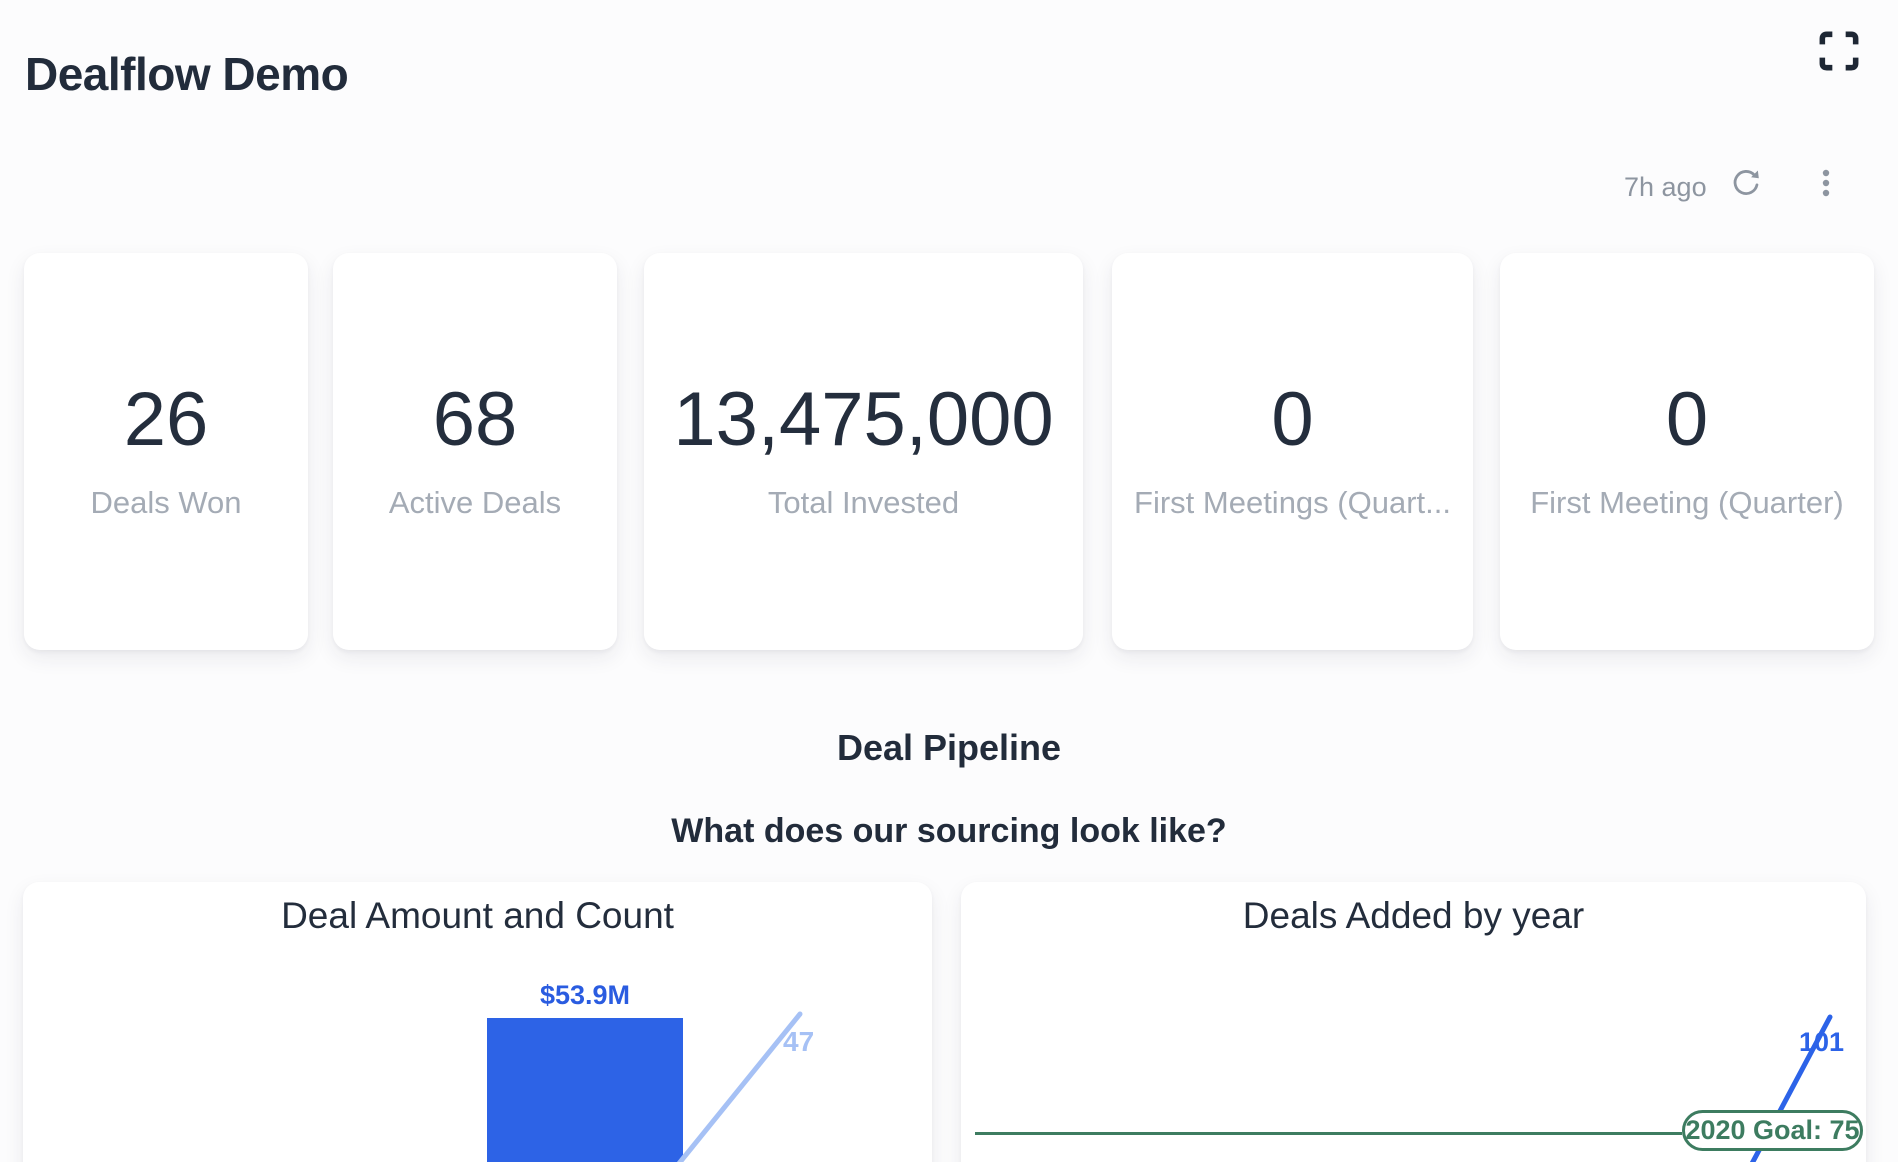 This screenshot has height=1162, width=1898. I want to click on kpi-card-total-invested: 13,475,000 Total Invested, so click(863, 451).